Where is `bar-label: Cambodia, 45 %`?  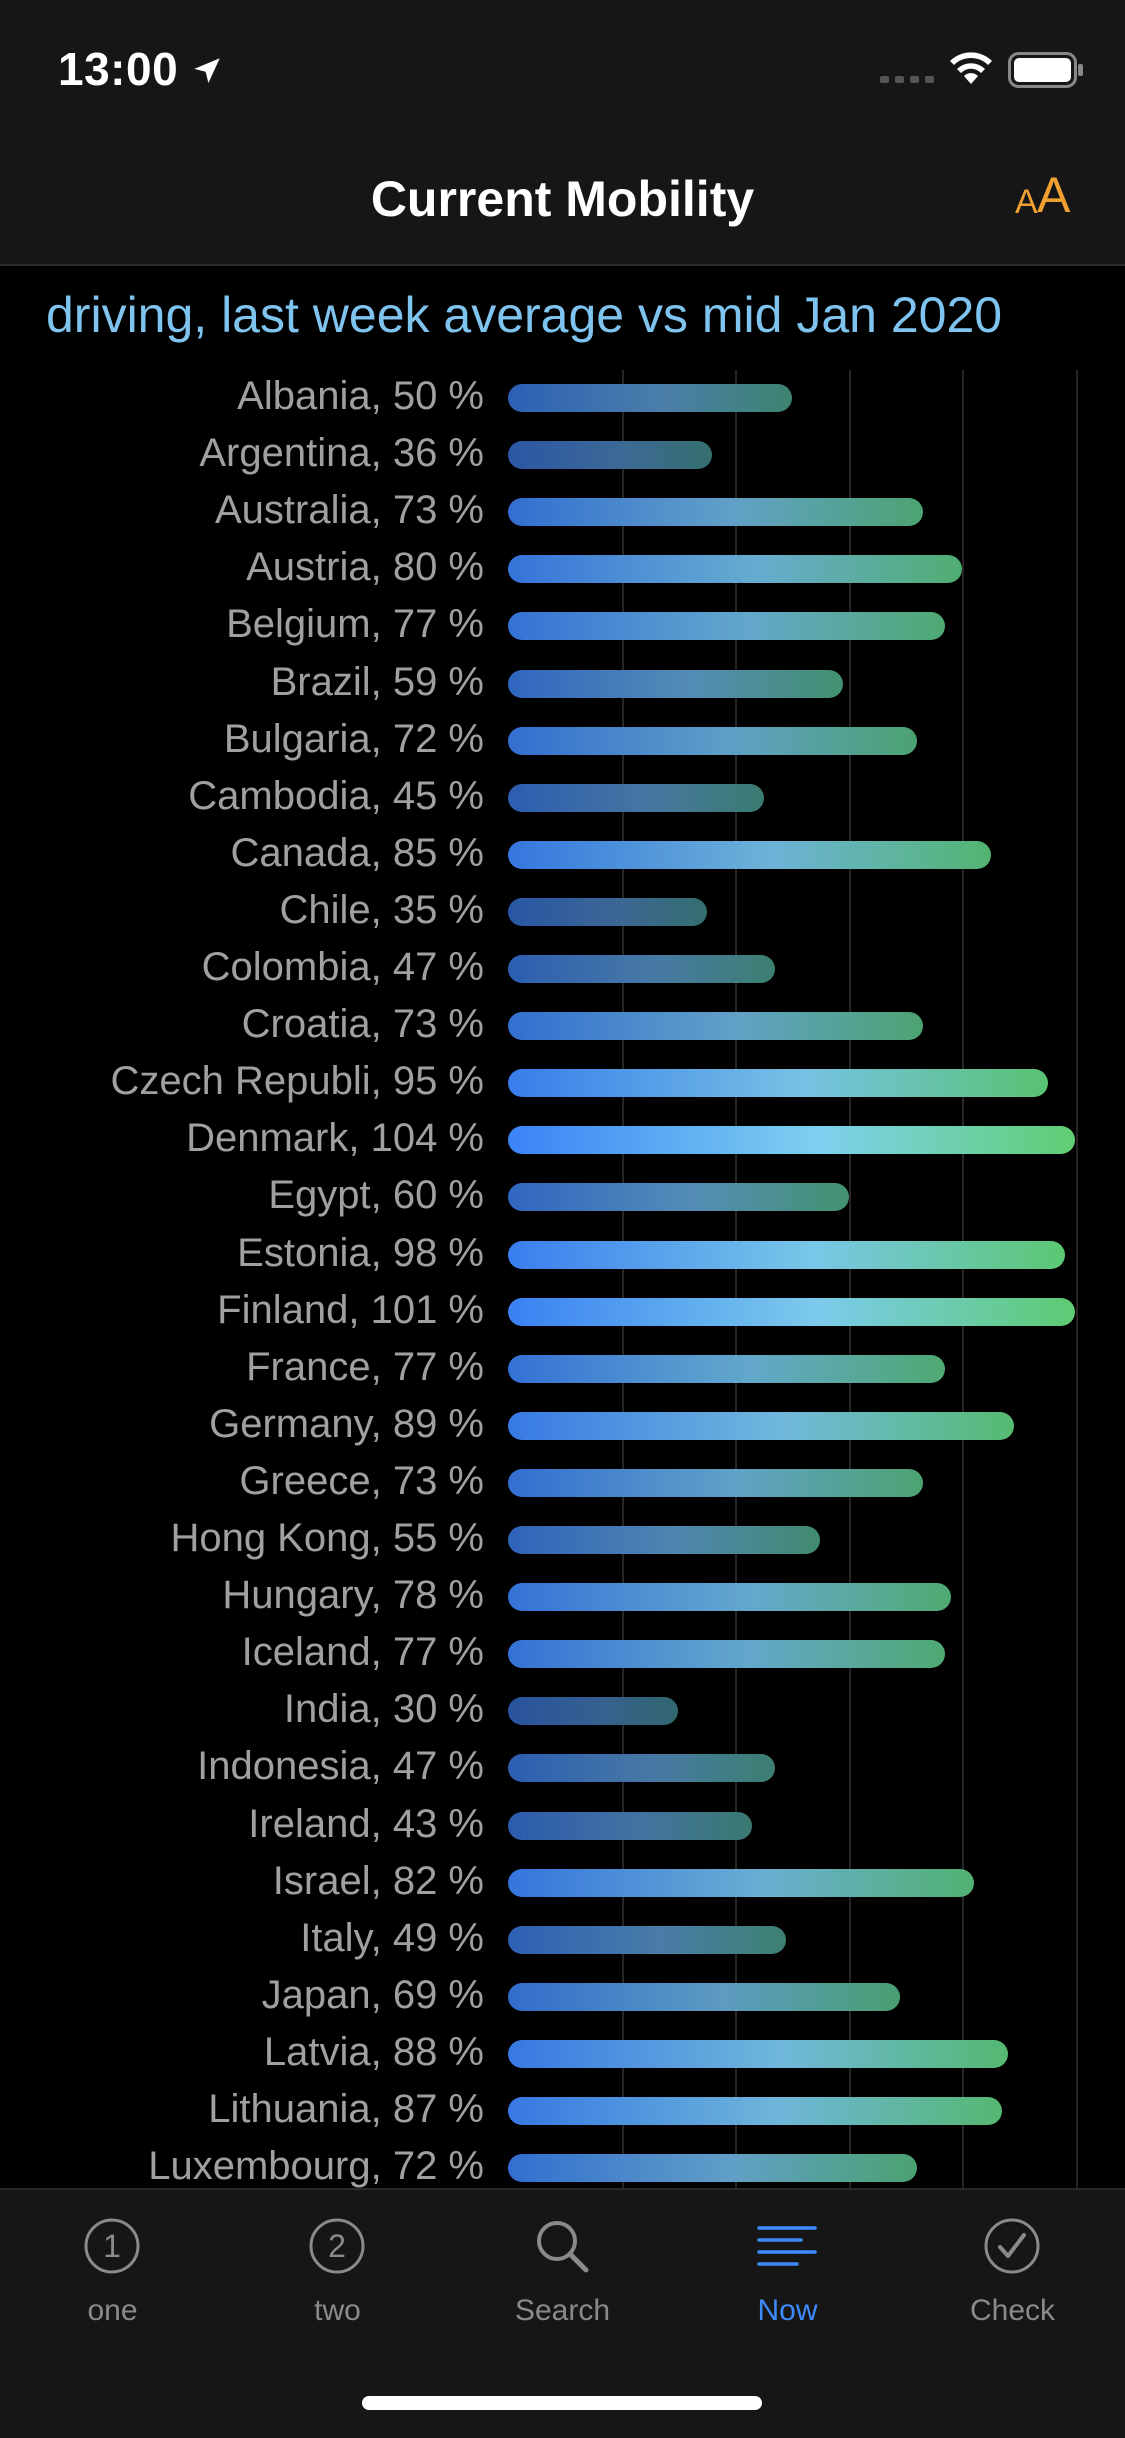
bar-label: Cambodia, 45 % is located at coordinates (336, 795).